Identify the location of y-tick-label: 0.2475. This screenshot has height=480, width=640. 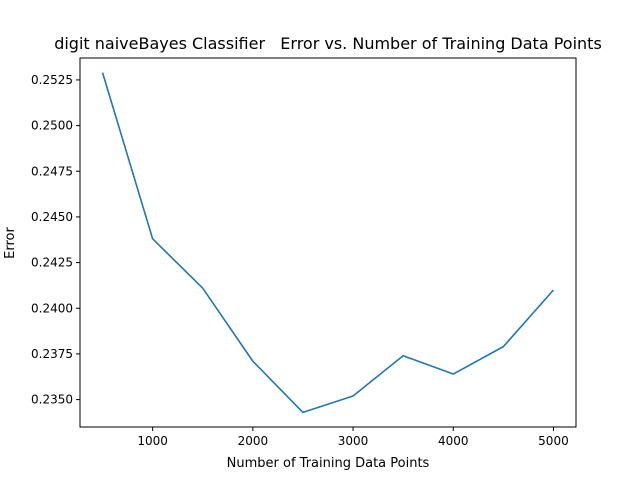
(52, 171).